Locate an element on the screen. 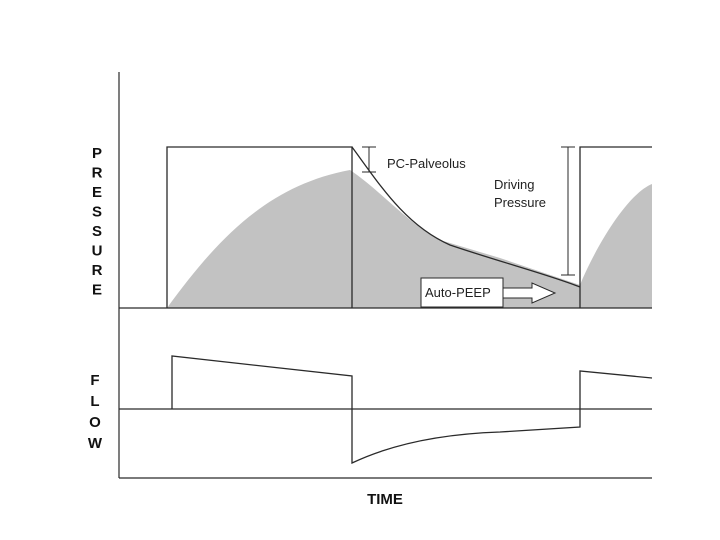 This screenshot has width=720, height=540. pressure-control-waveform is located at coordinates (259, 227).